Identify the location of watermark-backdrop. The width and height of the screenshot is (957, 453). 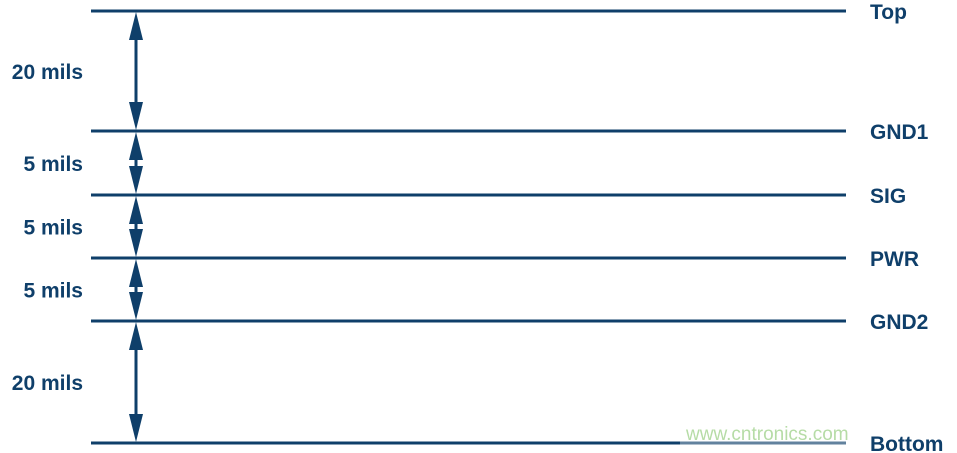
(770, 438).